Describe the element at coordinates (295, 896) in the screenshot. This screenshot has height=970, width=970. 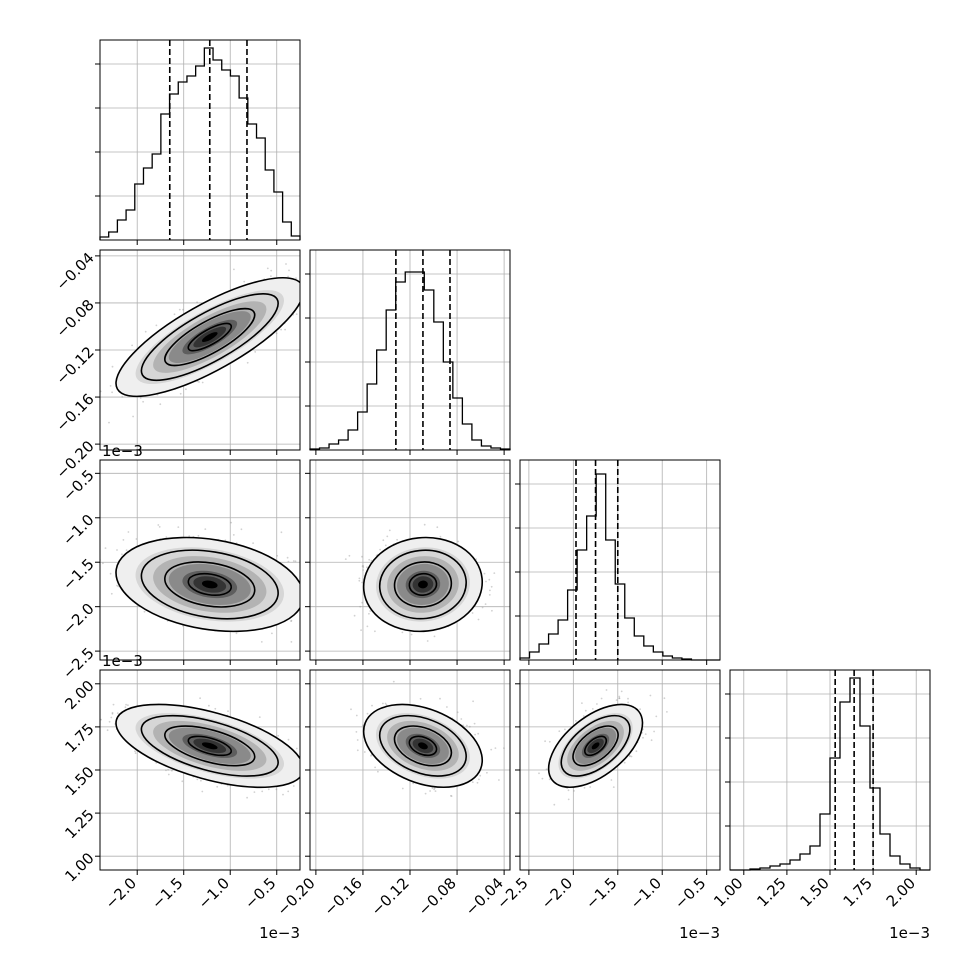
I see `x-tick-label: −0.20` at that location.